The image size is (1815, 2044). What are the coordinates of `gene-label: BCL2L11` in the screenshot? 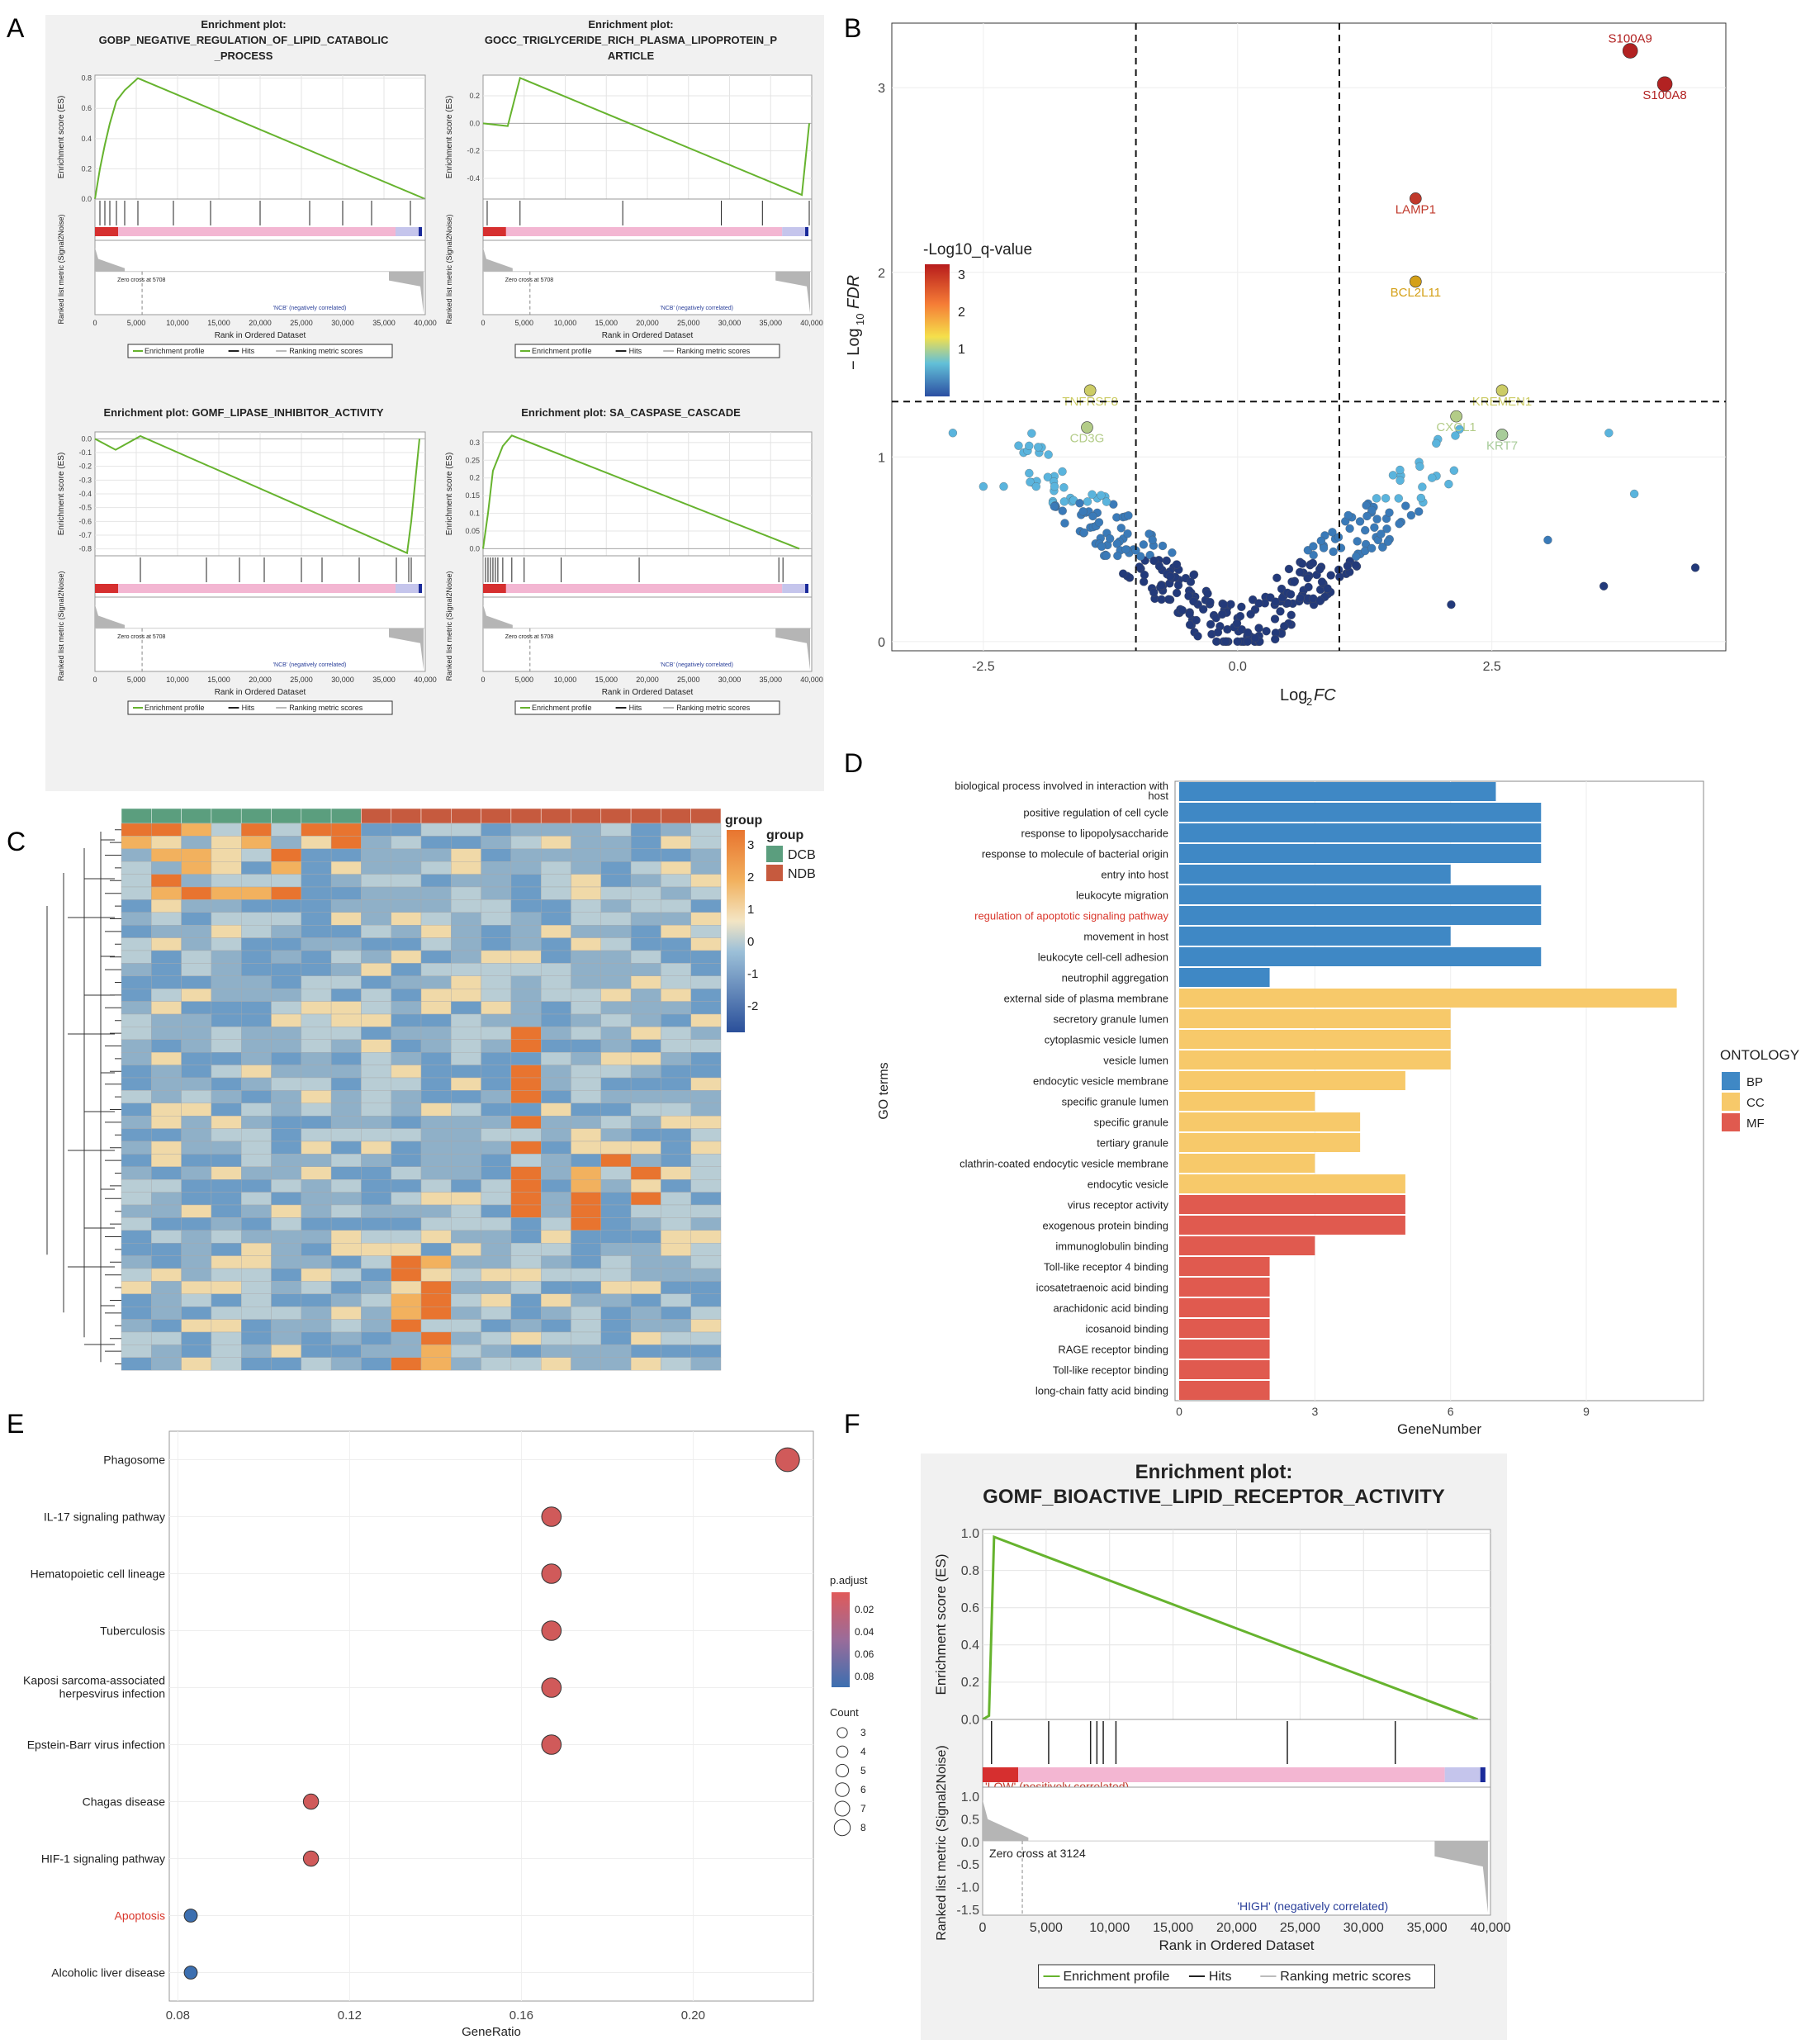 It's located at (1416, 293).